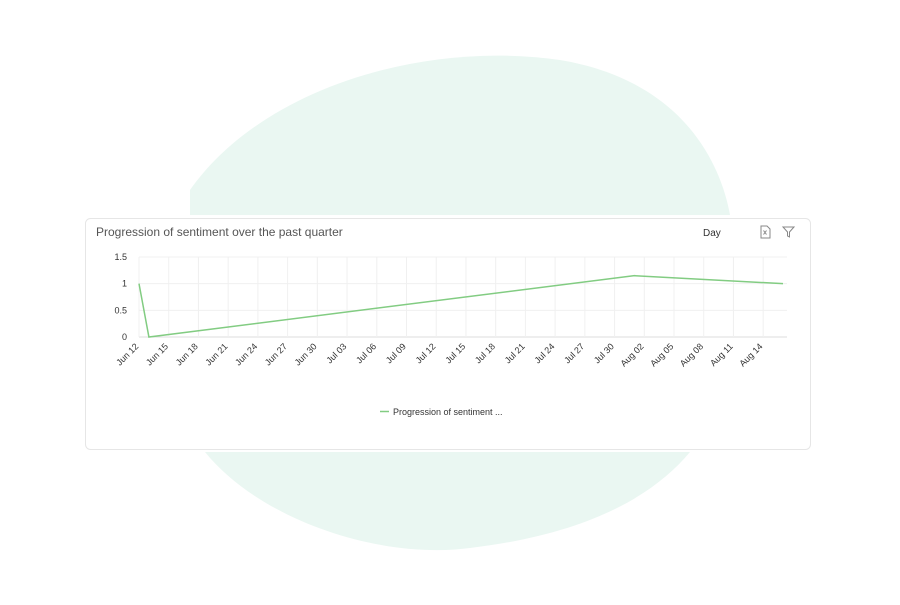  Describe the element at coordinates (447, 501) in the screenshot. I see `background-blob` at that location.